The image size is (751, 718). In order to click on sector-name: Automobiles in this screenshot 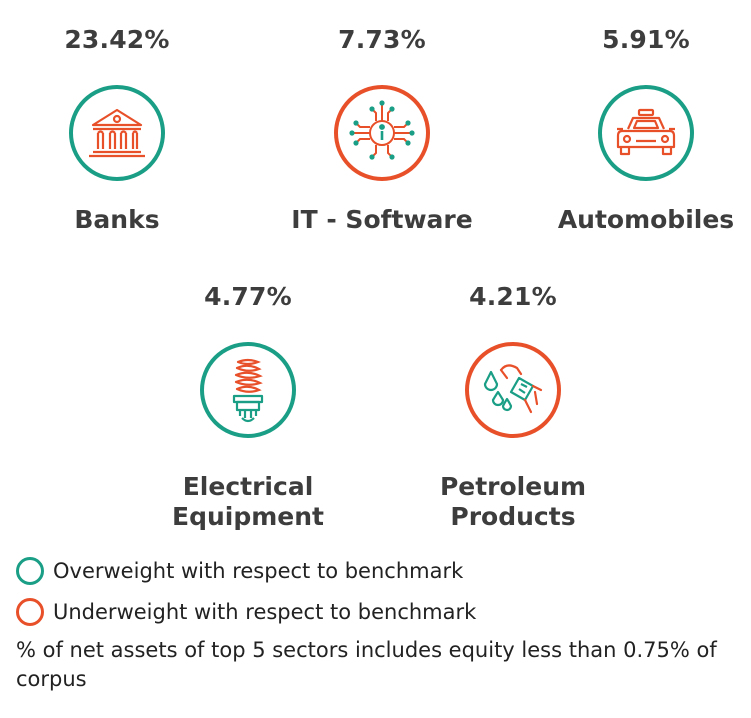, I will do `click(646, 219)`.